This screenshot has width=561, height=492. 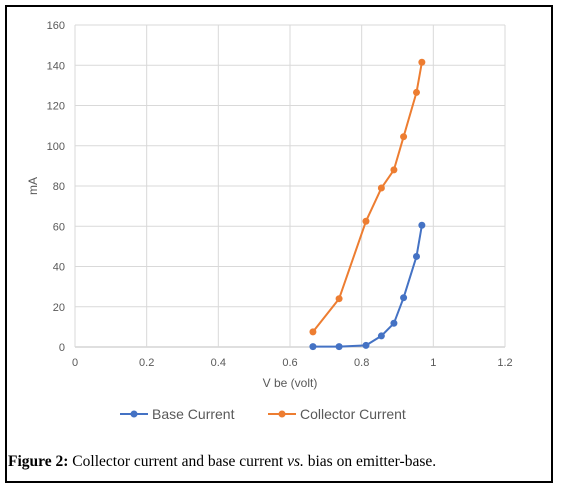 What do you see at coordinates (263, 414) in the screenshot?
I see `legend: Base Current Collector Current` at bounding box center [263, 414].